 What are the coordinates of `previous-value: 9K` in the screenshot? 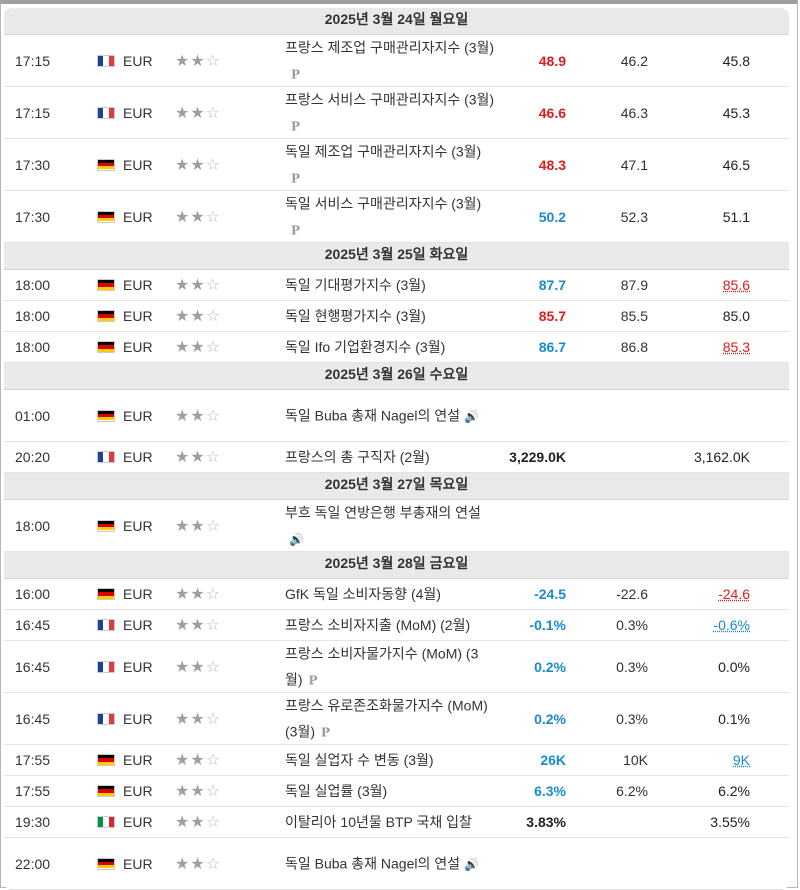 It's located at (741, 760).